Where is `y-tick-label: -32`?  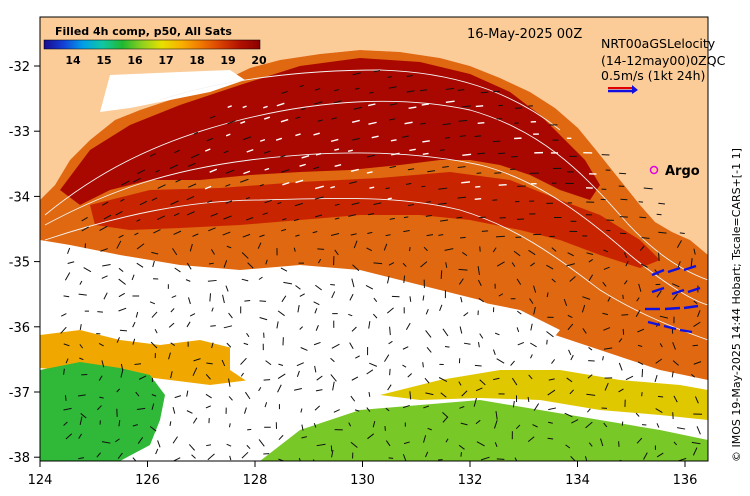
y-tick-label: -32 is located at coordinates (19, 67).